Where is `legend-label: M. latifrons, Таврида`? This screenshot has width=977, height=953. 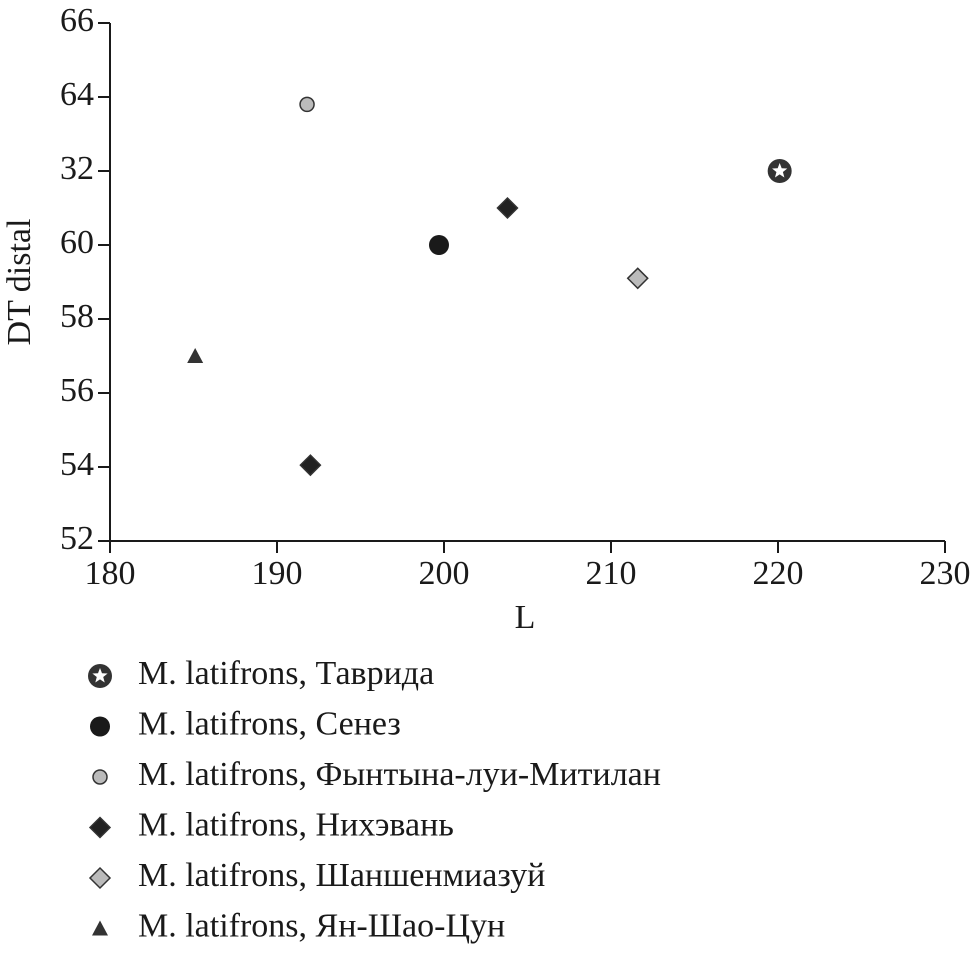
legend-label: M. latifrons, Таврида is located at coordinates (286, 673).